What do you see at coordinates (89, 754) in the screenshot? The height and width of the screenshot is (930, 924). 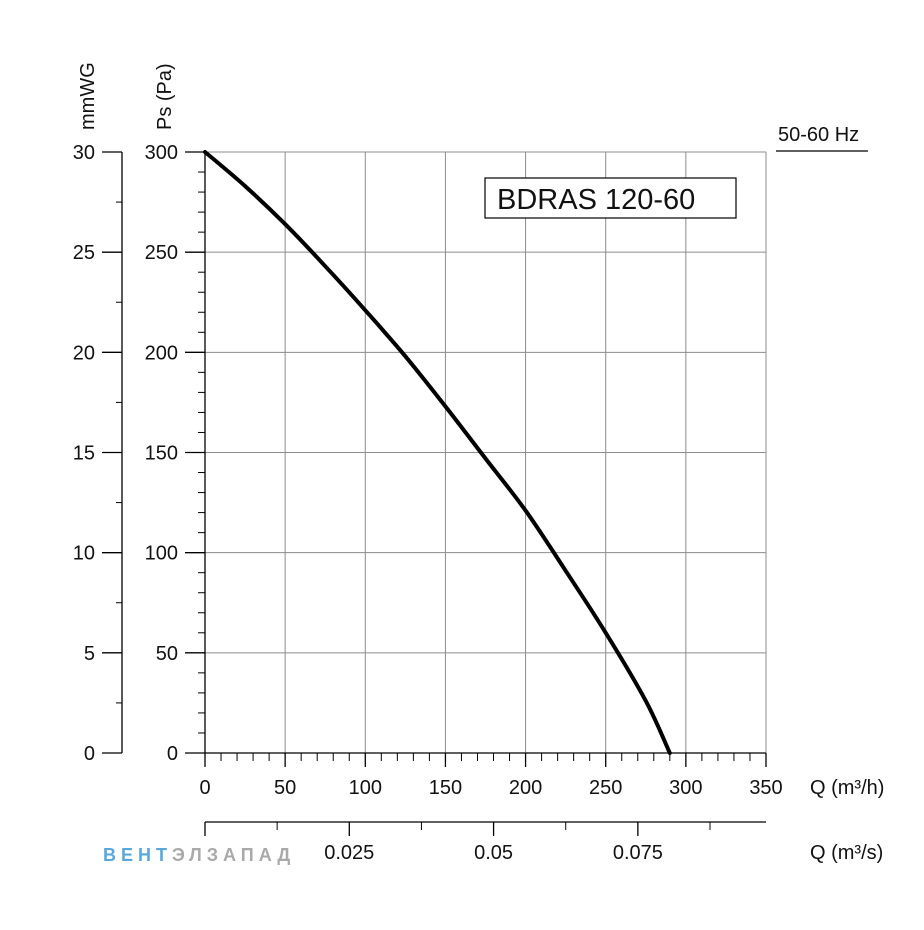 I see `y2-tick-label: 0` at bounding box center [89, 754].